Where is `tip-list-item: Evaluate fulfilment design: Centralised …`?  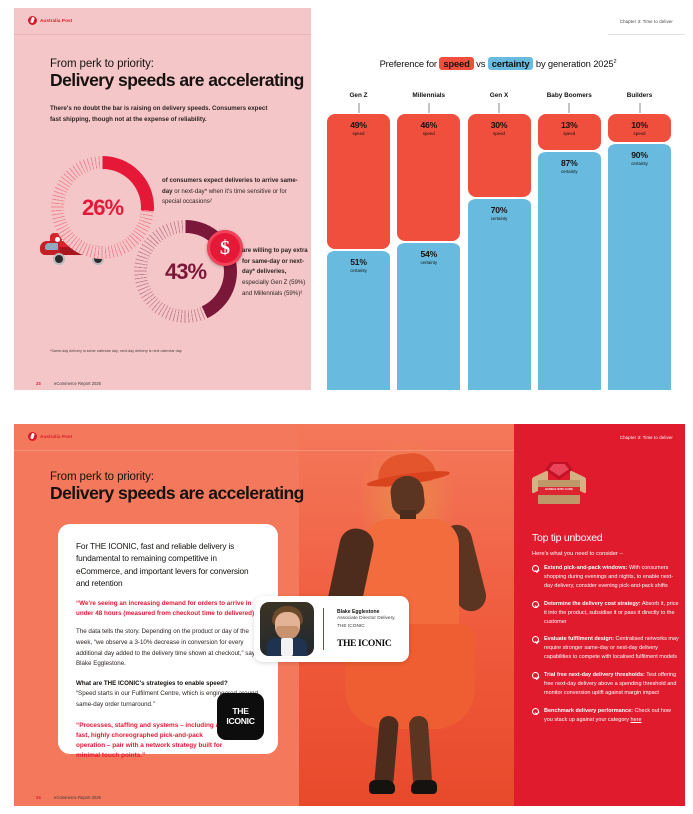 tip-list-item: Evaluate fulfilment design: Centralised … is located at coordinates (606, 648).